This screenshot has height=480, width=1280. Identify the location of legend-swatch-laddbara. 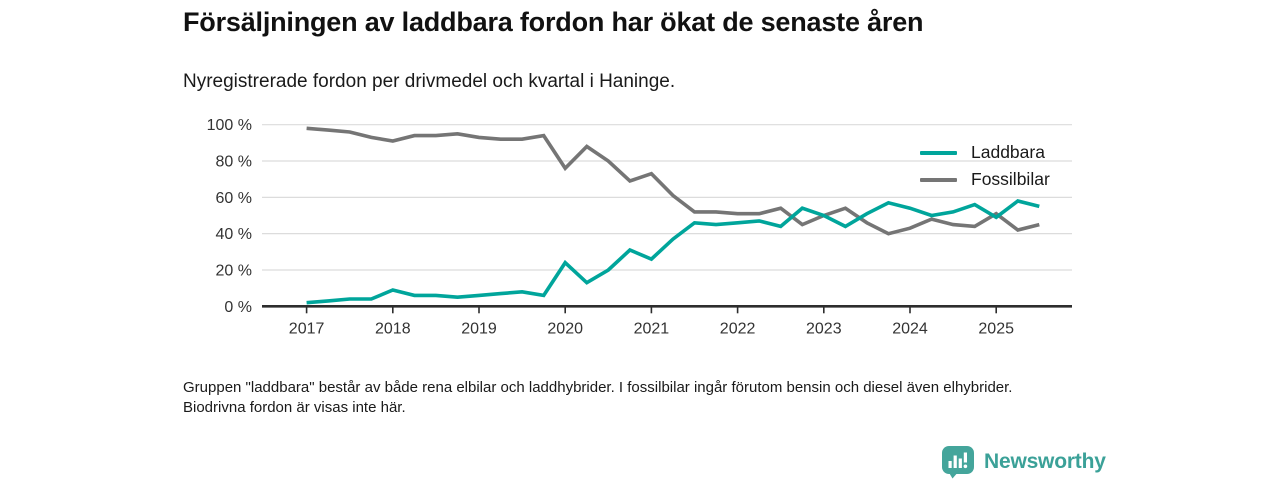
(938, 152).